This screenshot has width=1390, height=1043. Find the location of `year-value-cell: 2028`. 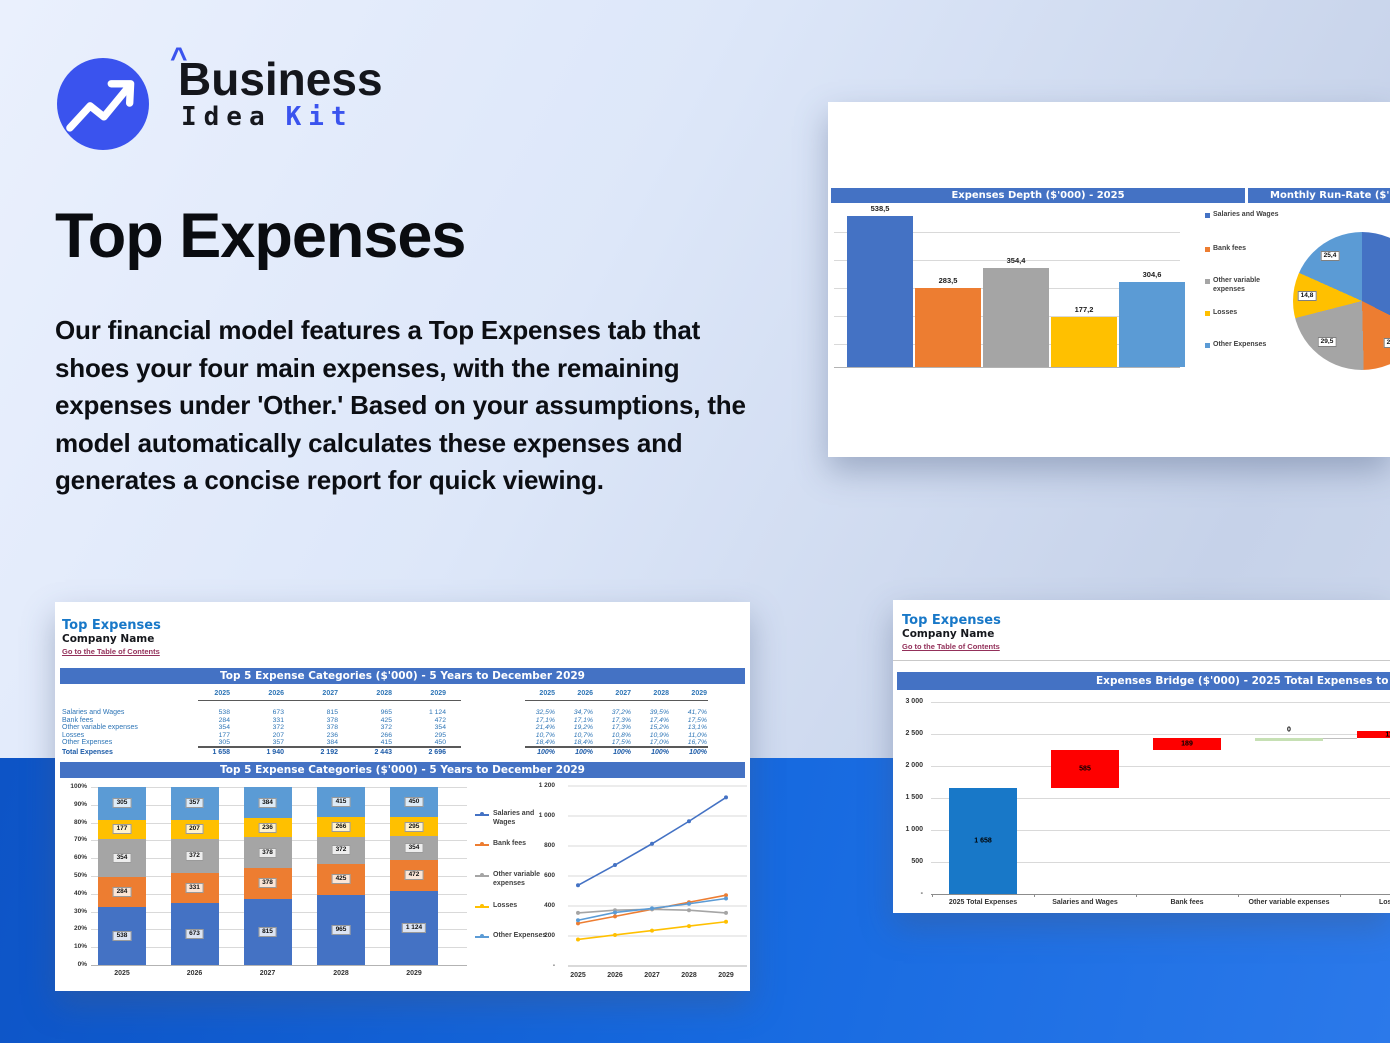

year-value-cell: 2028 is located at coordinates (384, 693).